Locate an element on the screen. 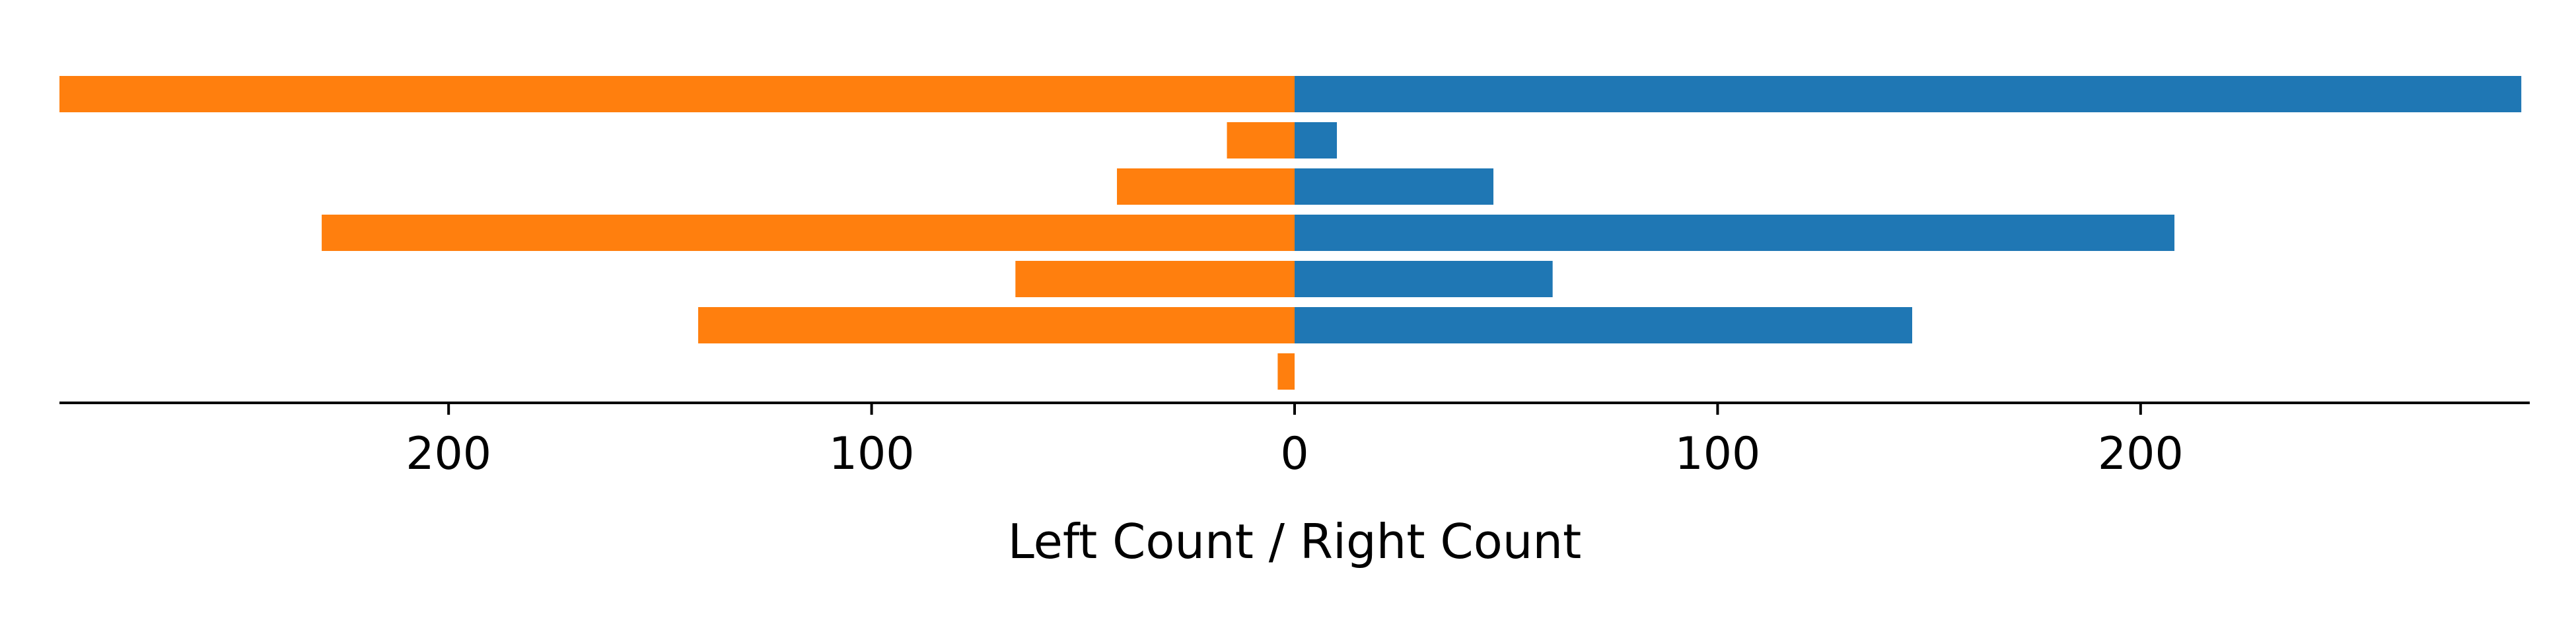  x-ticks-group: 200 100 0 100 200 is located at coordinates (1295, 441).